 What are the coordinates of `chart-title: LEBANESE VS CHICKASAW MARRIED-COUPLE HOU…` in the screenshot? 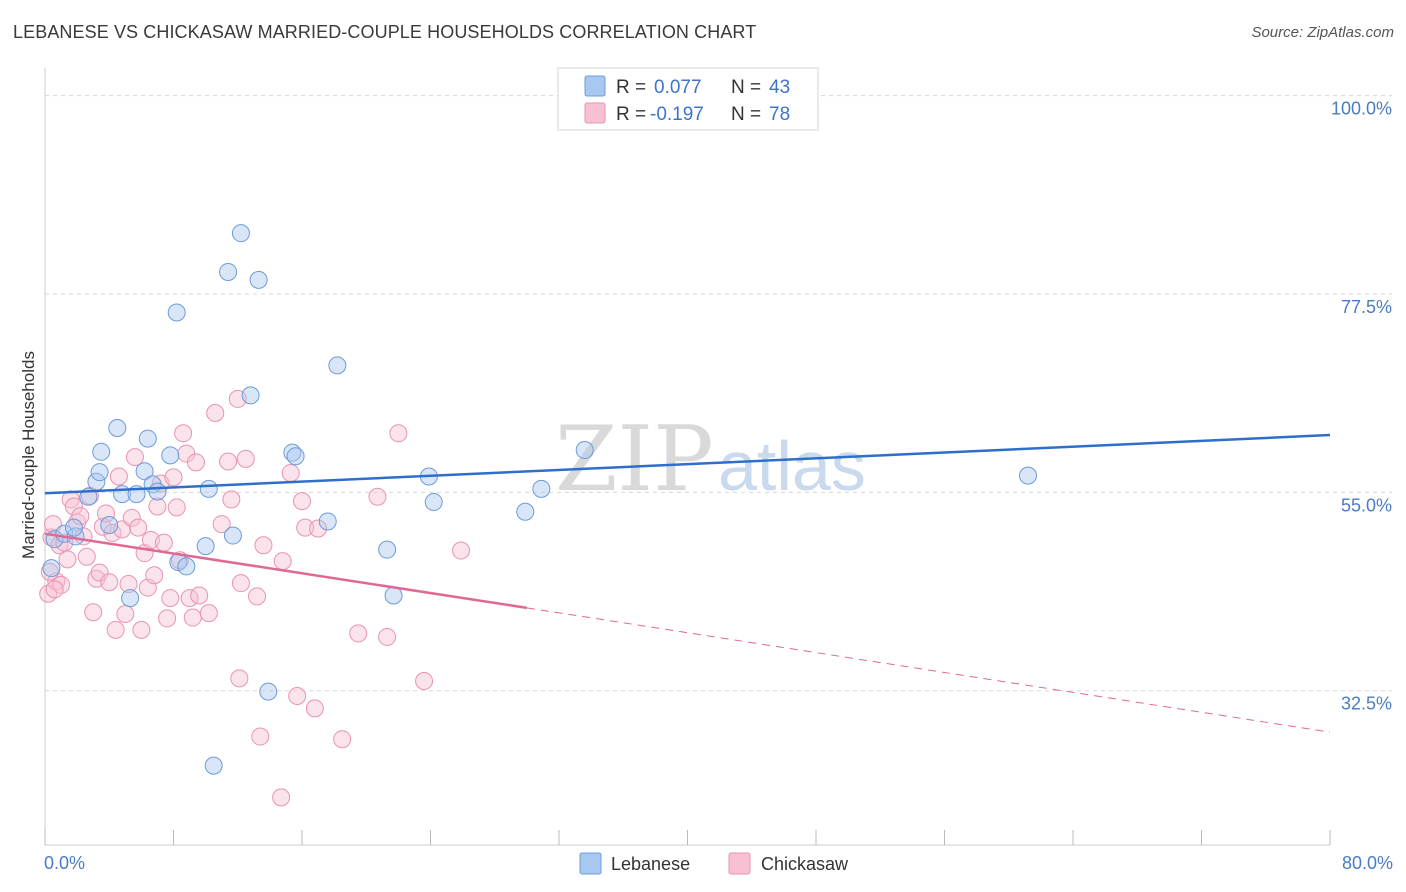 It's located at (385, 32).